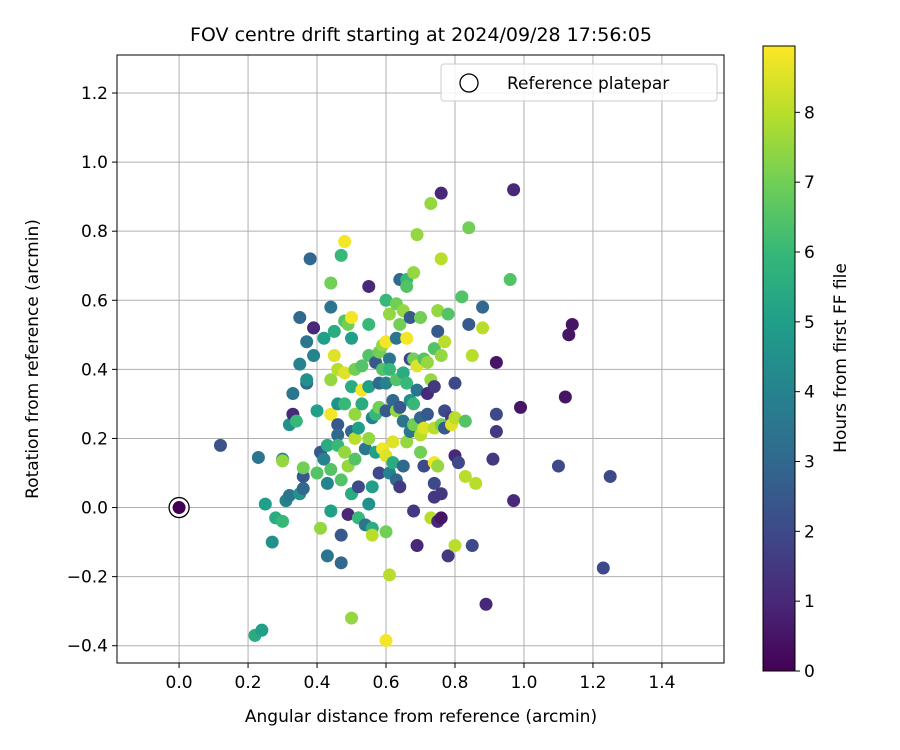  I want to click on colorbar-label: Hours from first FF file, so click(841, 358).